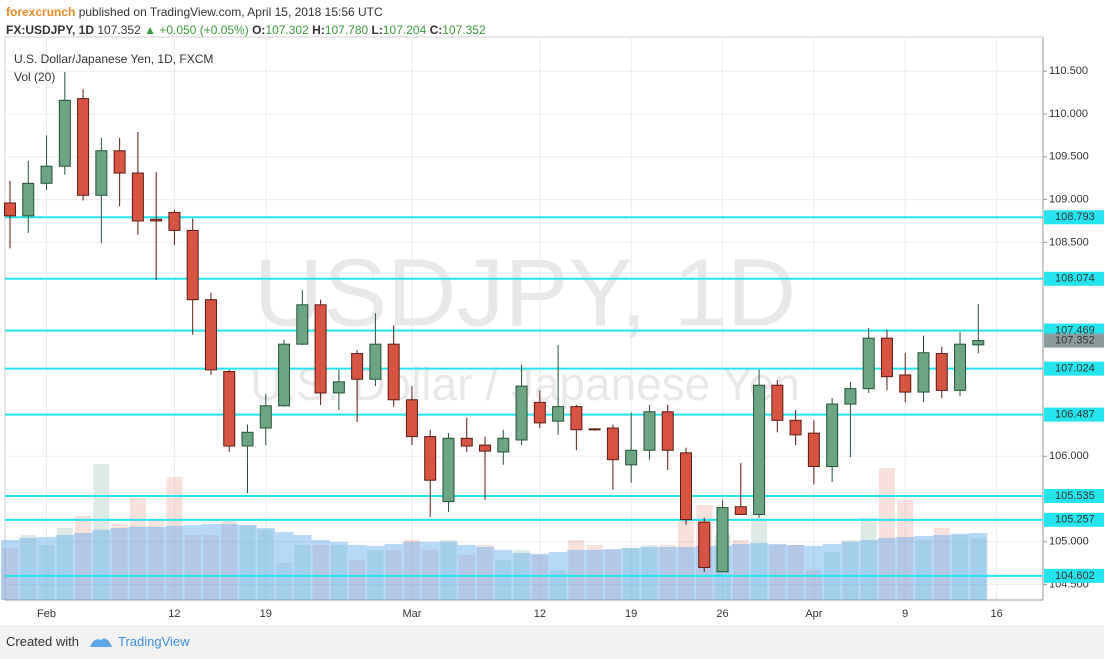 This screenshot has width=1104, height=659. I want to click on x-tick-label: 9, so click(905, 614).